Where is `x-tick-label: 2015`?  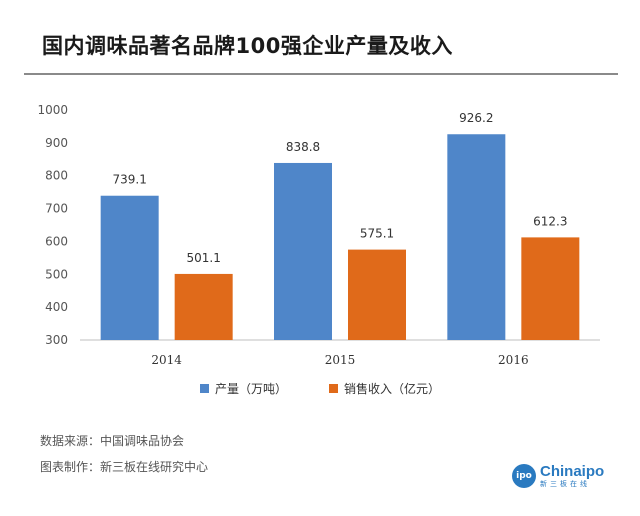 x-tick-label: 2015 is located at coordinates (340, 360).